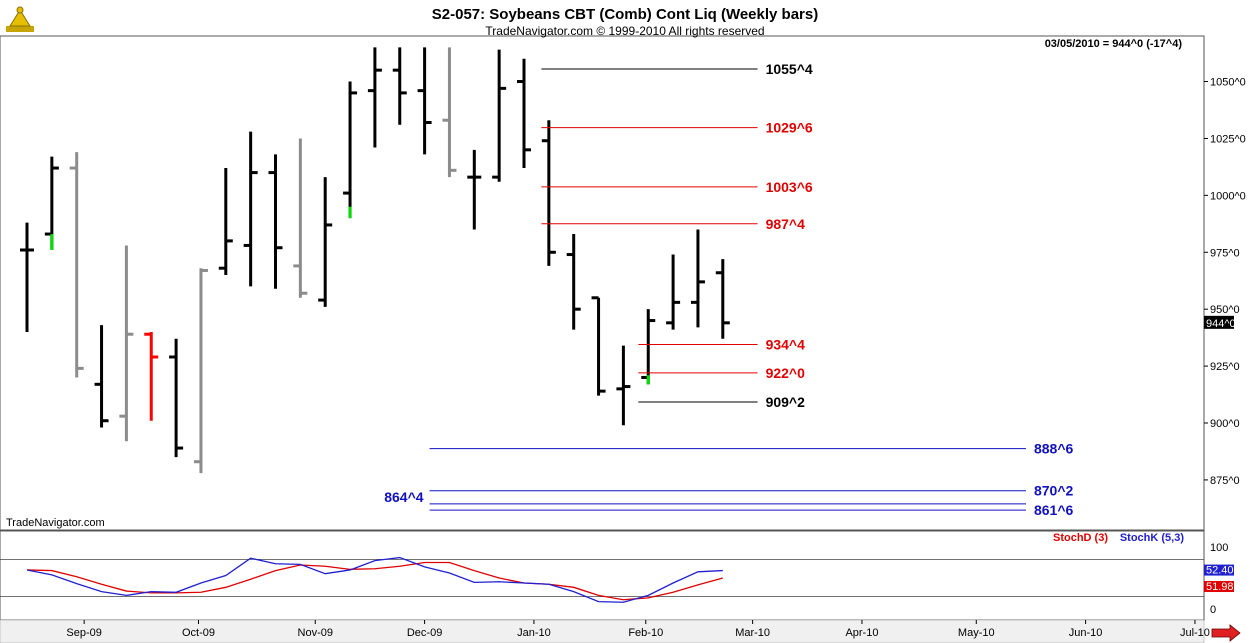  Describe the element at coordinates (976, 633) in the screenshot. I see `x-tick-label: May-10` at that location.